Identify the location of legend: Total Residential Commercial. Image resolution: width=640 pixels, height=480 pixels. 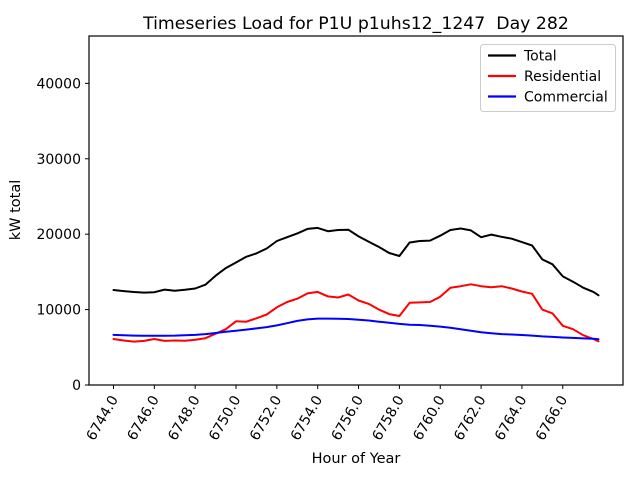
(548, 78).